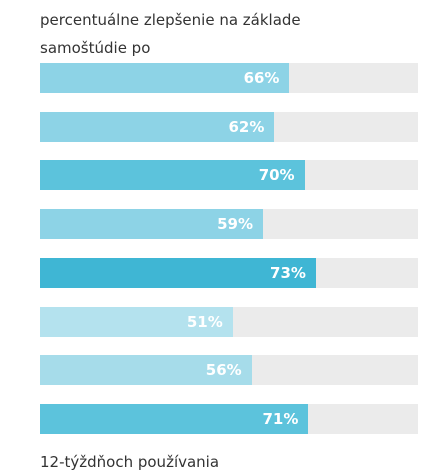 This screenshot has height=474, width=438. I want to click on value-label: 62%, so click(246, 126).